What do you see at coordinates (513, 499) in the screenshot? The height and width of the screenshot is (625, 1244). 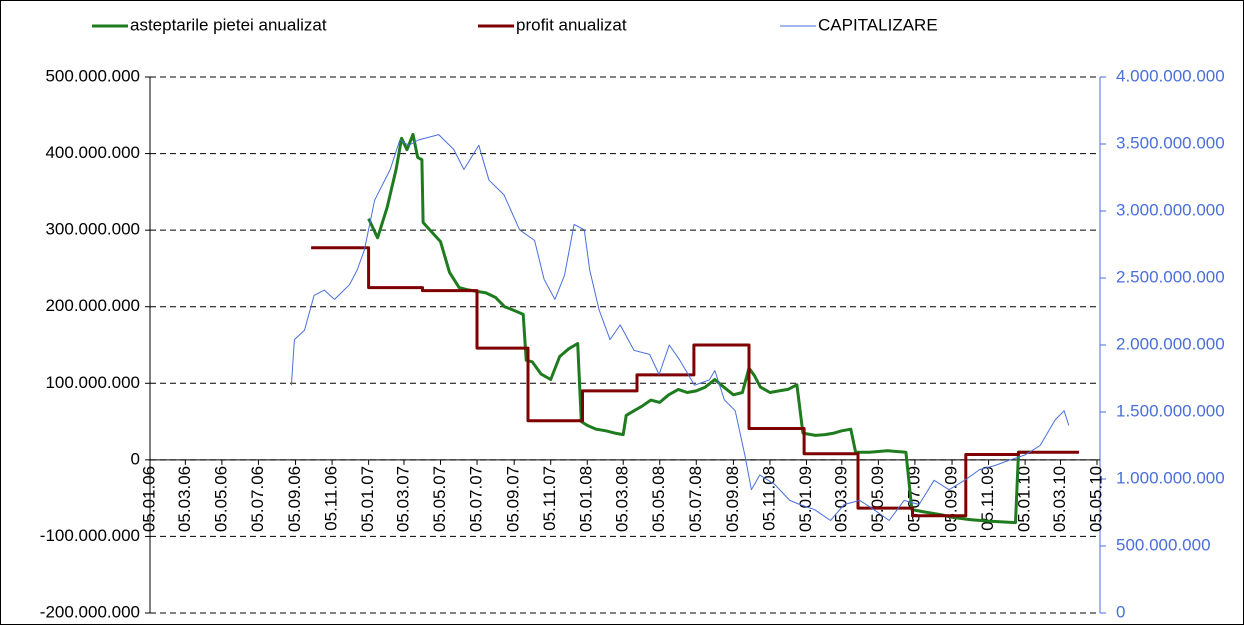 I see `x-tick-label: 05.09.07` at bounding box center [513, 499].